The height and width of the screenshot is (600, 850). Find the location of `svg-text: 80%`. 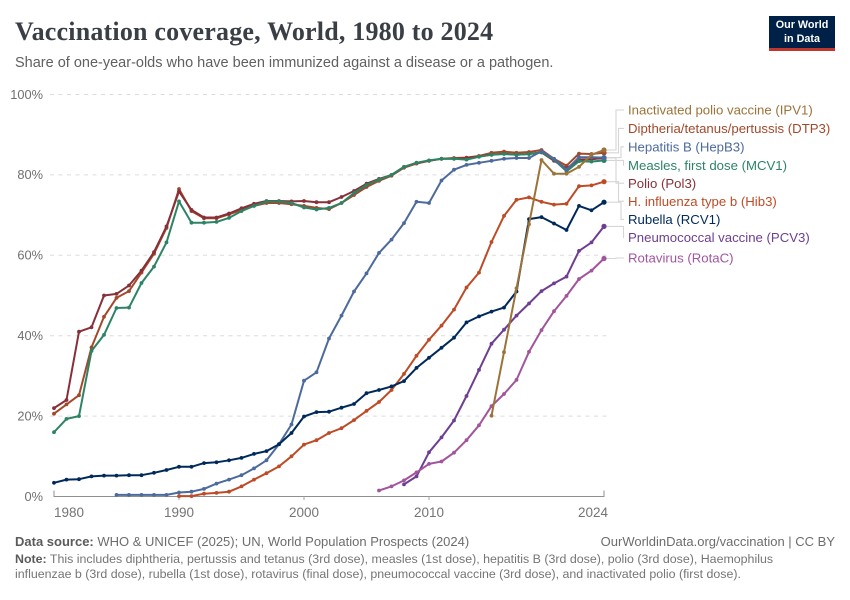

svg-text: 80% is located at coordinates (30, 174).